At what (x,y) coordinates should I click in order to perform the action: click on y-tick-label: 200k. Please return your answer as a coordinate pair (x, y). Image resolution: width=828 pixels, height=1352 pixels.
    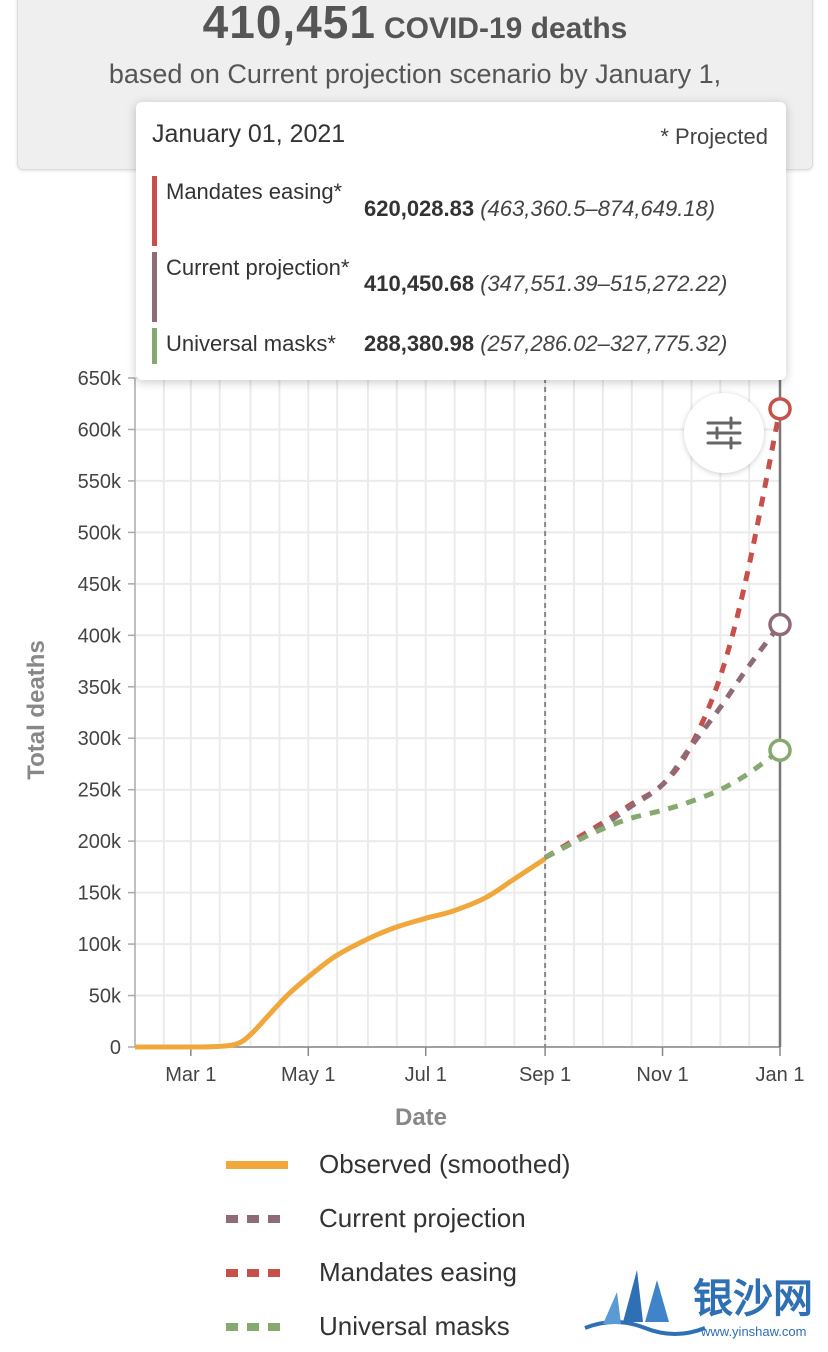
    Looking at the image, I should click on (100, 842).